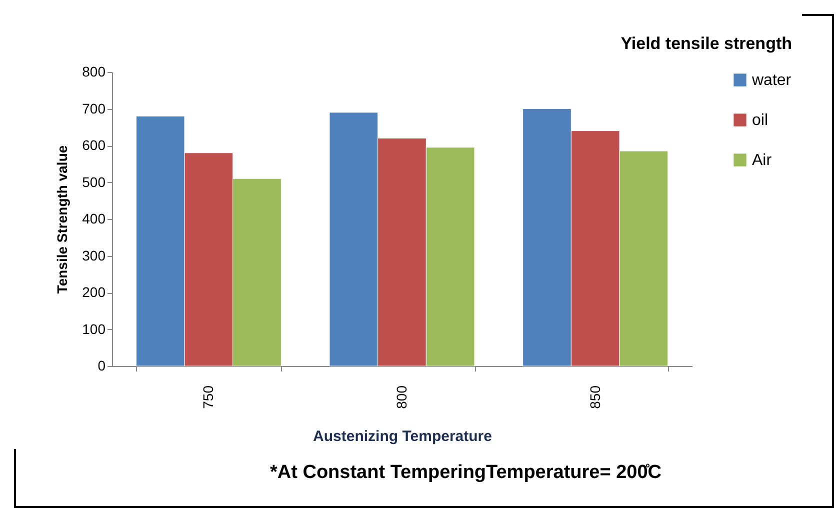 The width and height of the screenshot is (838, 510). Describe the element at coordinates (94, 108) in the screenshot. I see `y-tick-label: 700` at that location.